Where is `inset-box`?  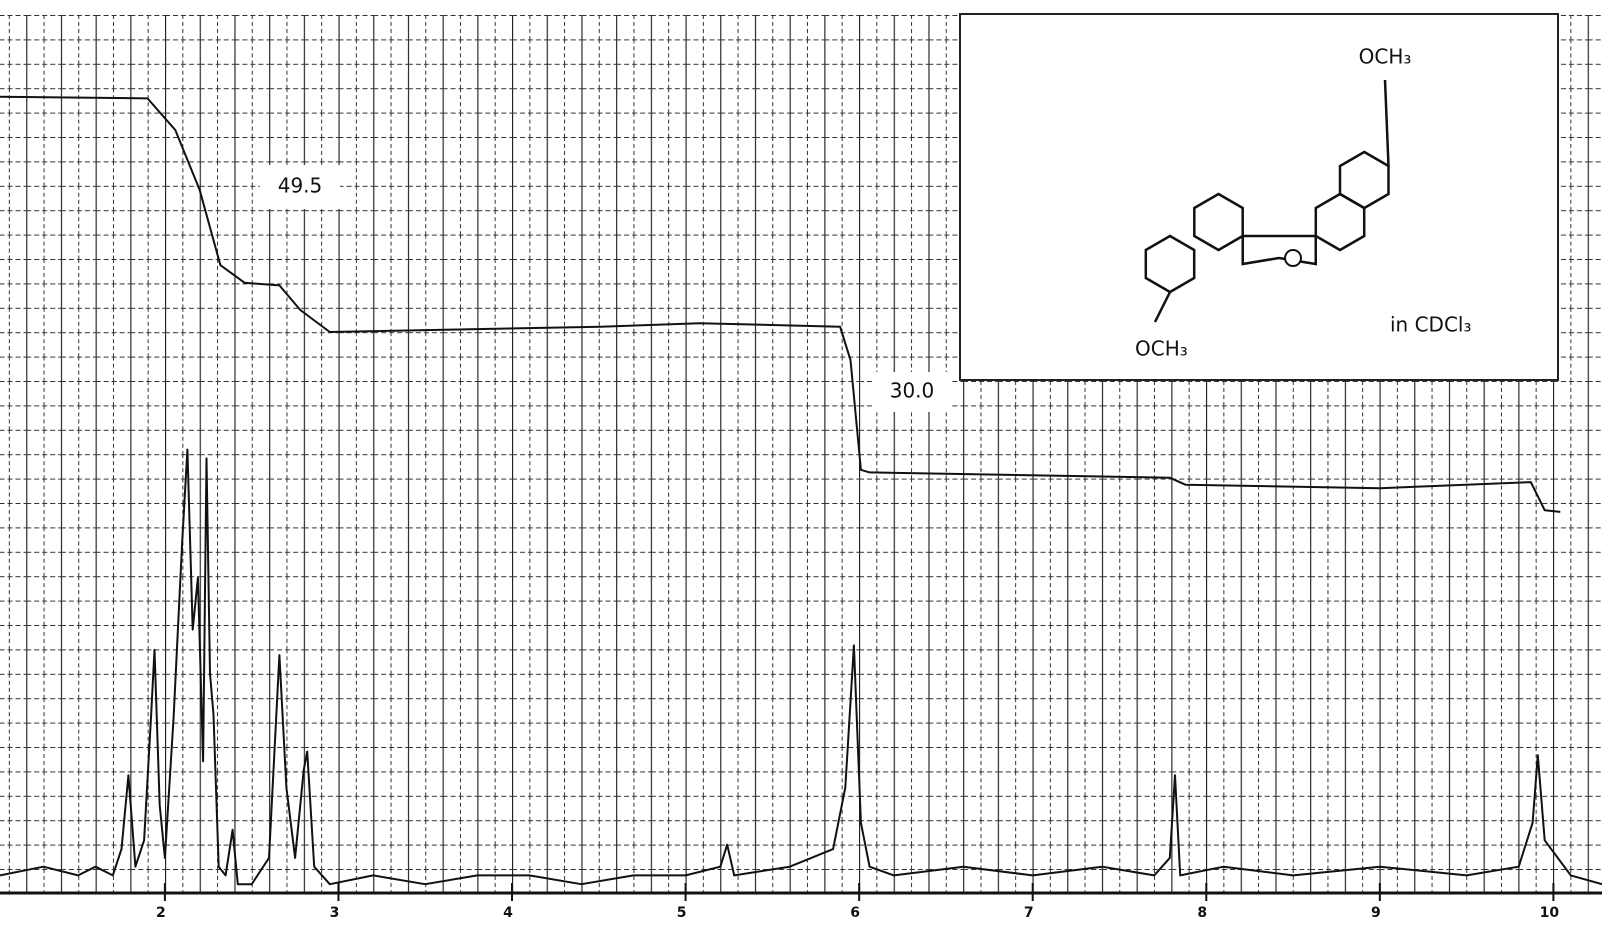
inset-box is located at coordinates (1259, 197).